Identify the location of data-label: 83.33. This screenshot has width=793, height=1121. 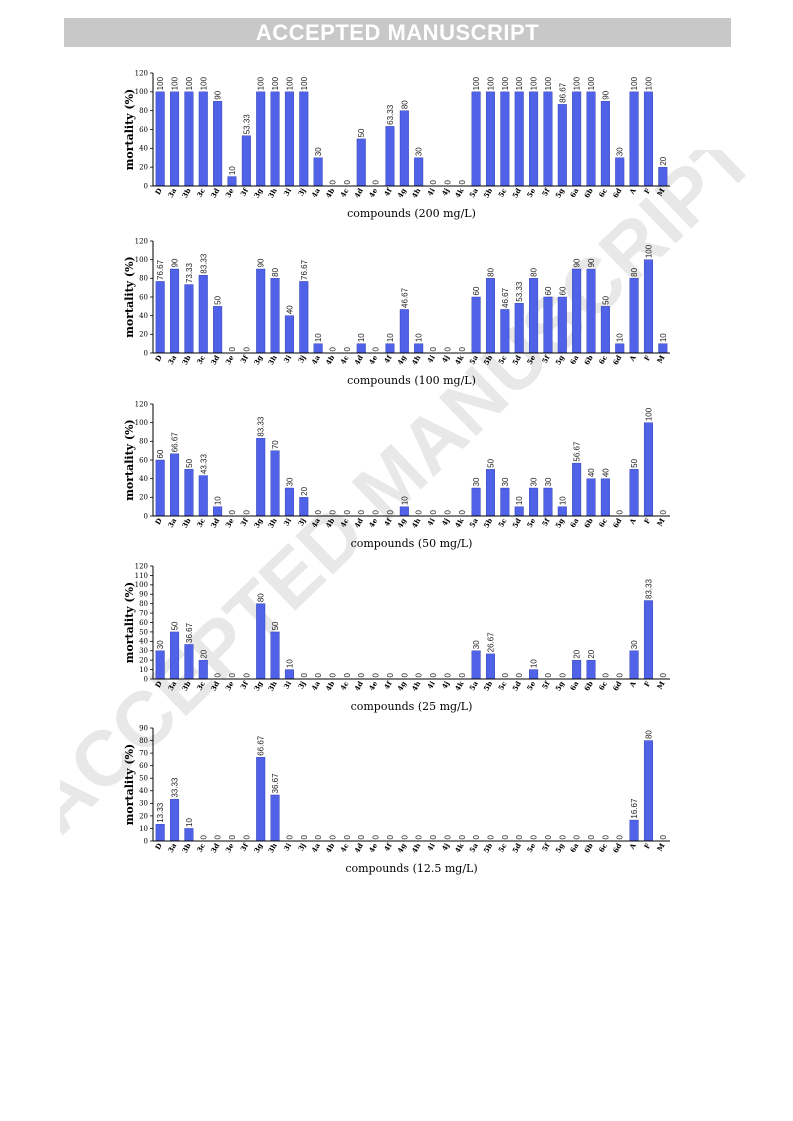
(203, 263).